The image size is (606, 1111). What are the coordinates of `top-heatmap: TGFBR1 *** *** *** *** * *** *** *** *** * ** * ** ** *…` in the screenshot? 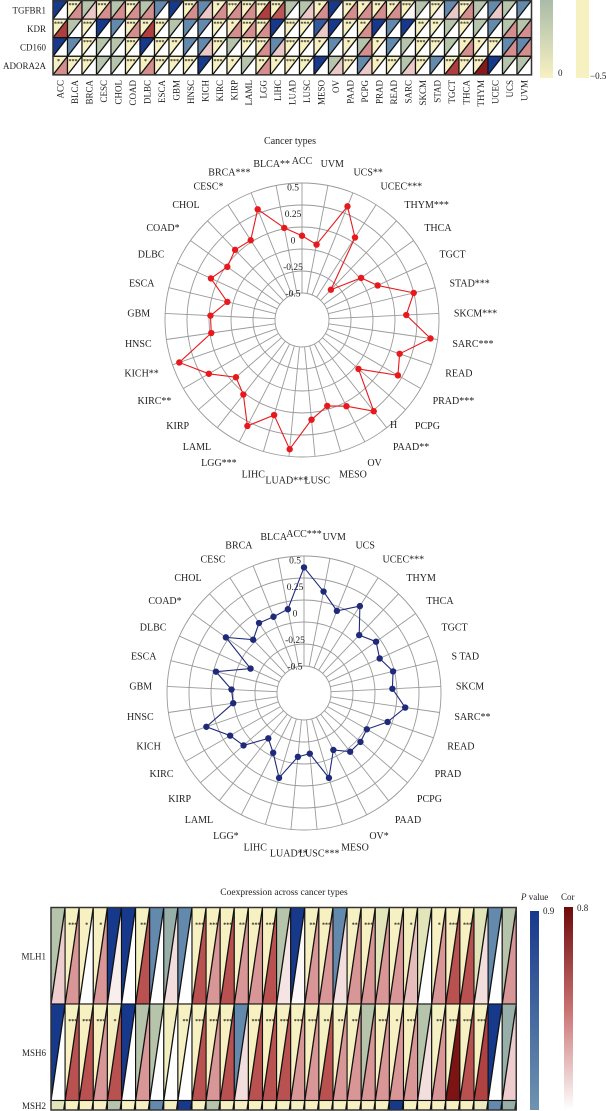 It's located at (268, 53).